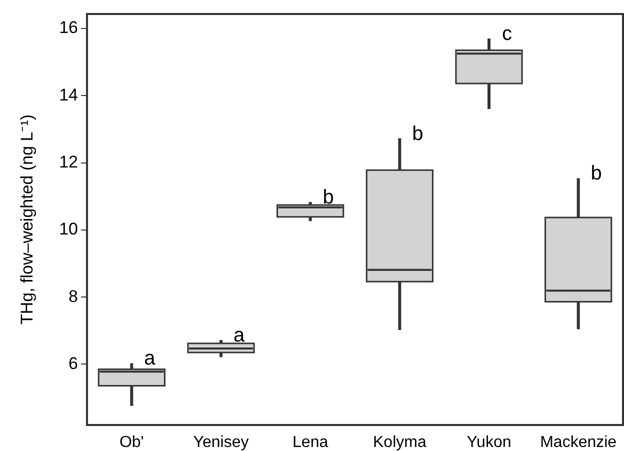 This screenshot has width=624, height=451. I want to click on x-tick-label: Ob', so click(131, 442).